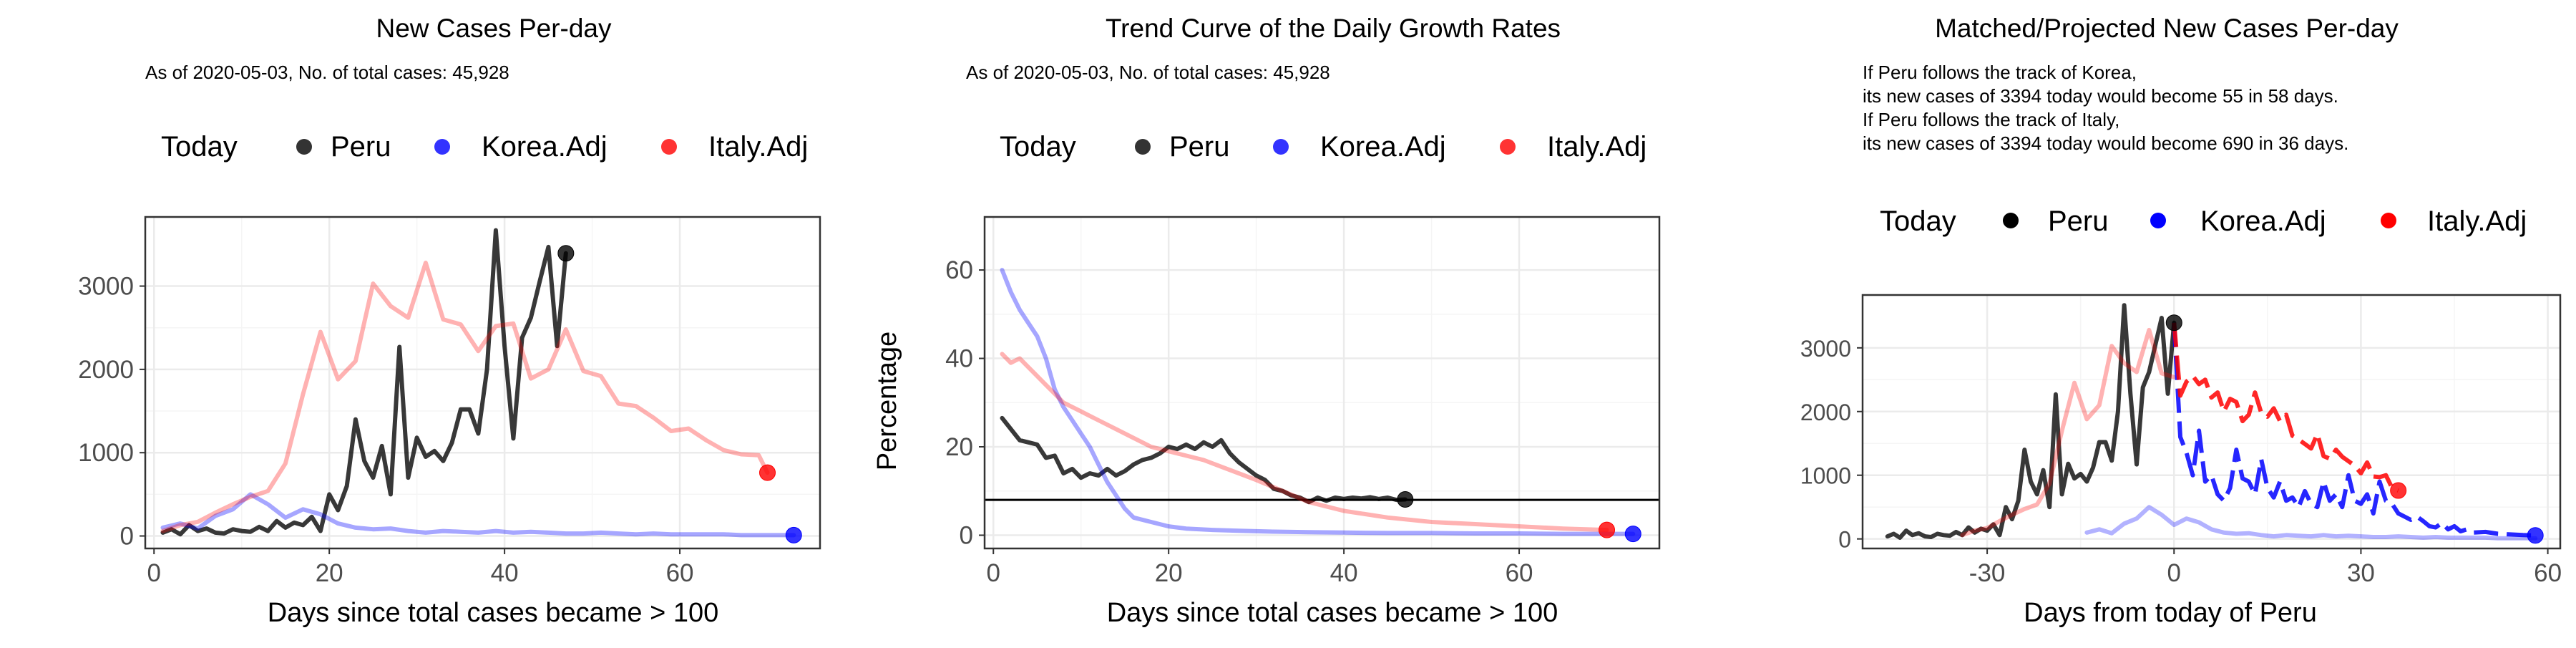 Image resolution: width=2576 pixels, height=648 pixels. I want to click on chart3-endpoint-italy-adj, so click(2398, 491).